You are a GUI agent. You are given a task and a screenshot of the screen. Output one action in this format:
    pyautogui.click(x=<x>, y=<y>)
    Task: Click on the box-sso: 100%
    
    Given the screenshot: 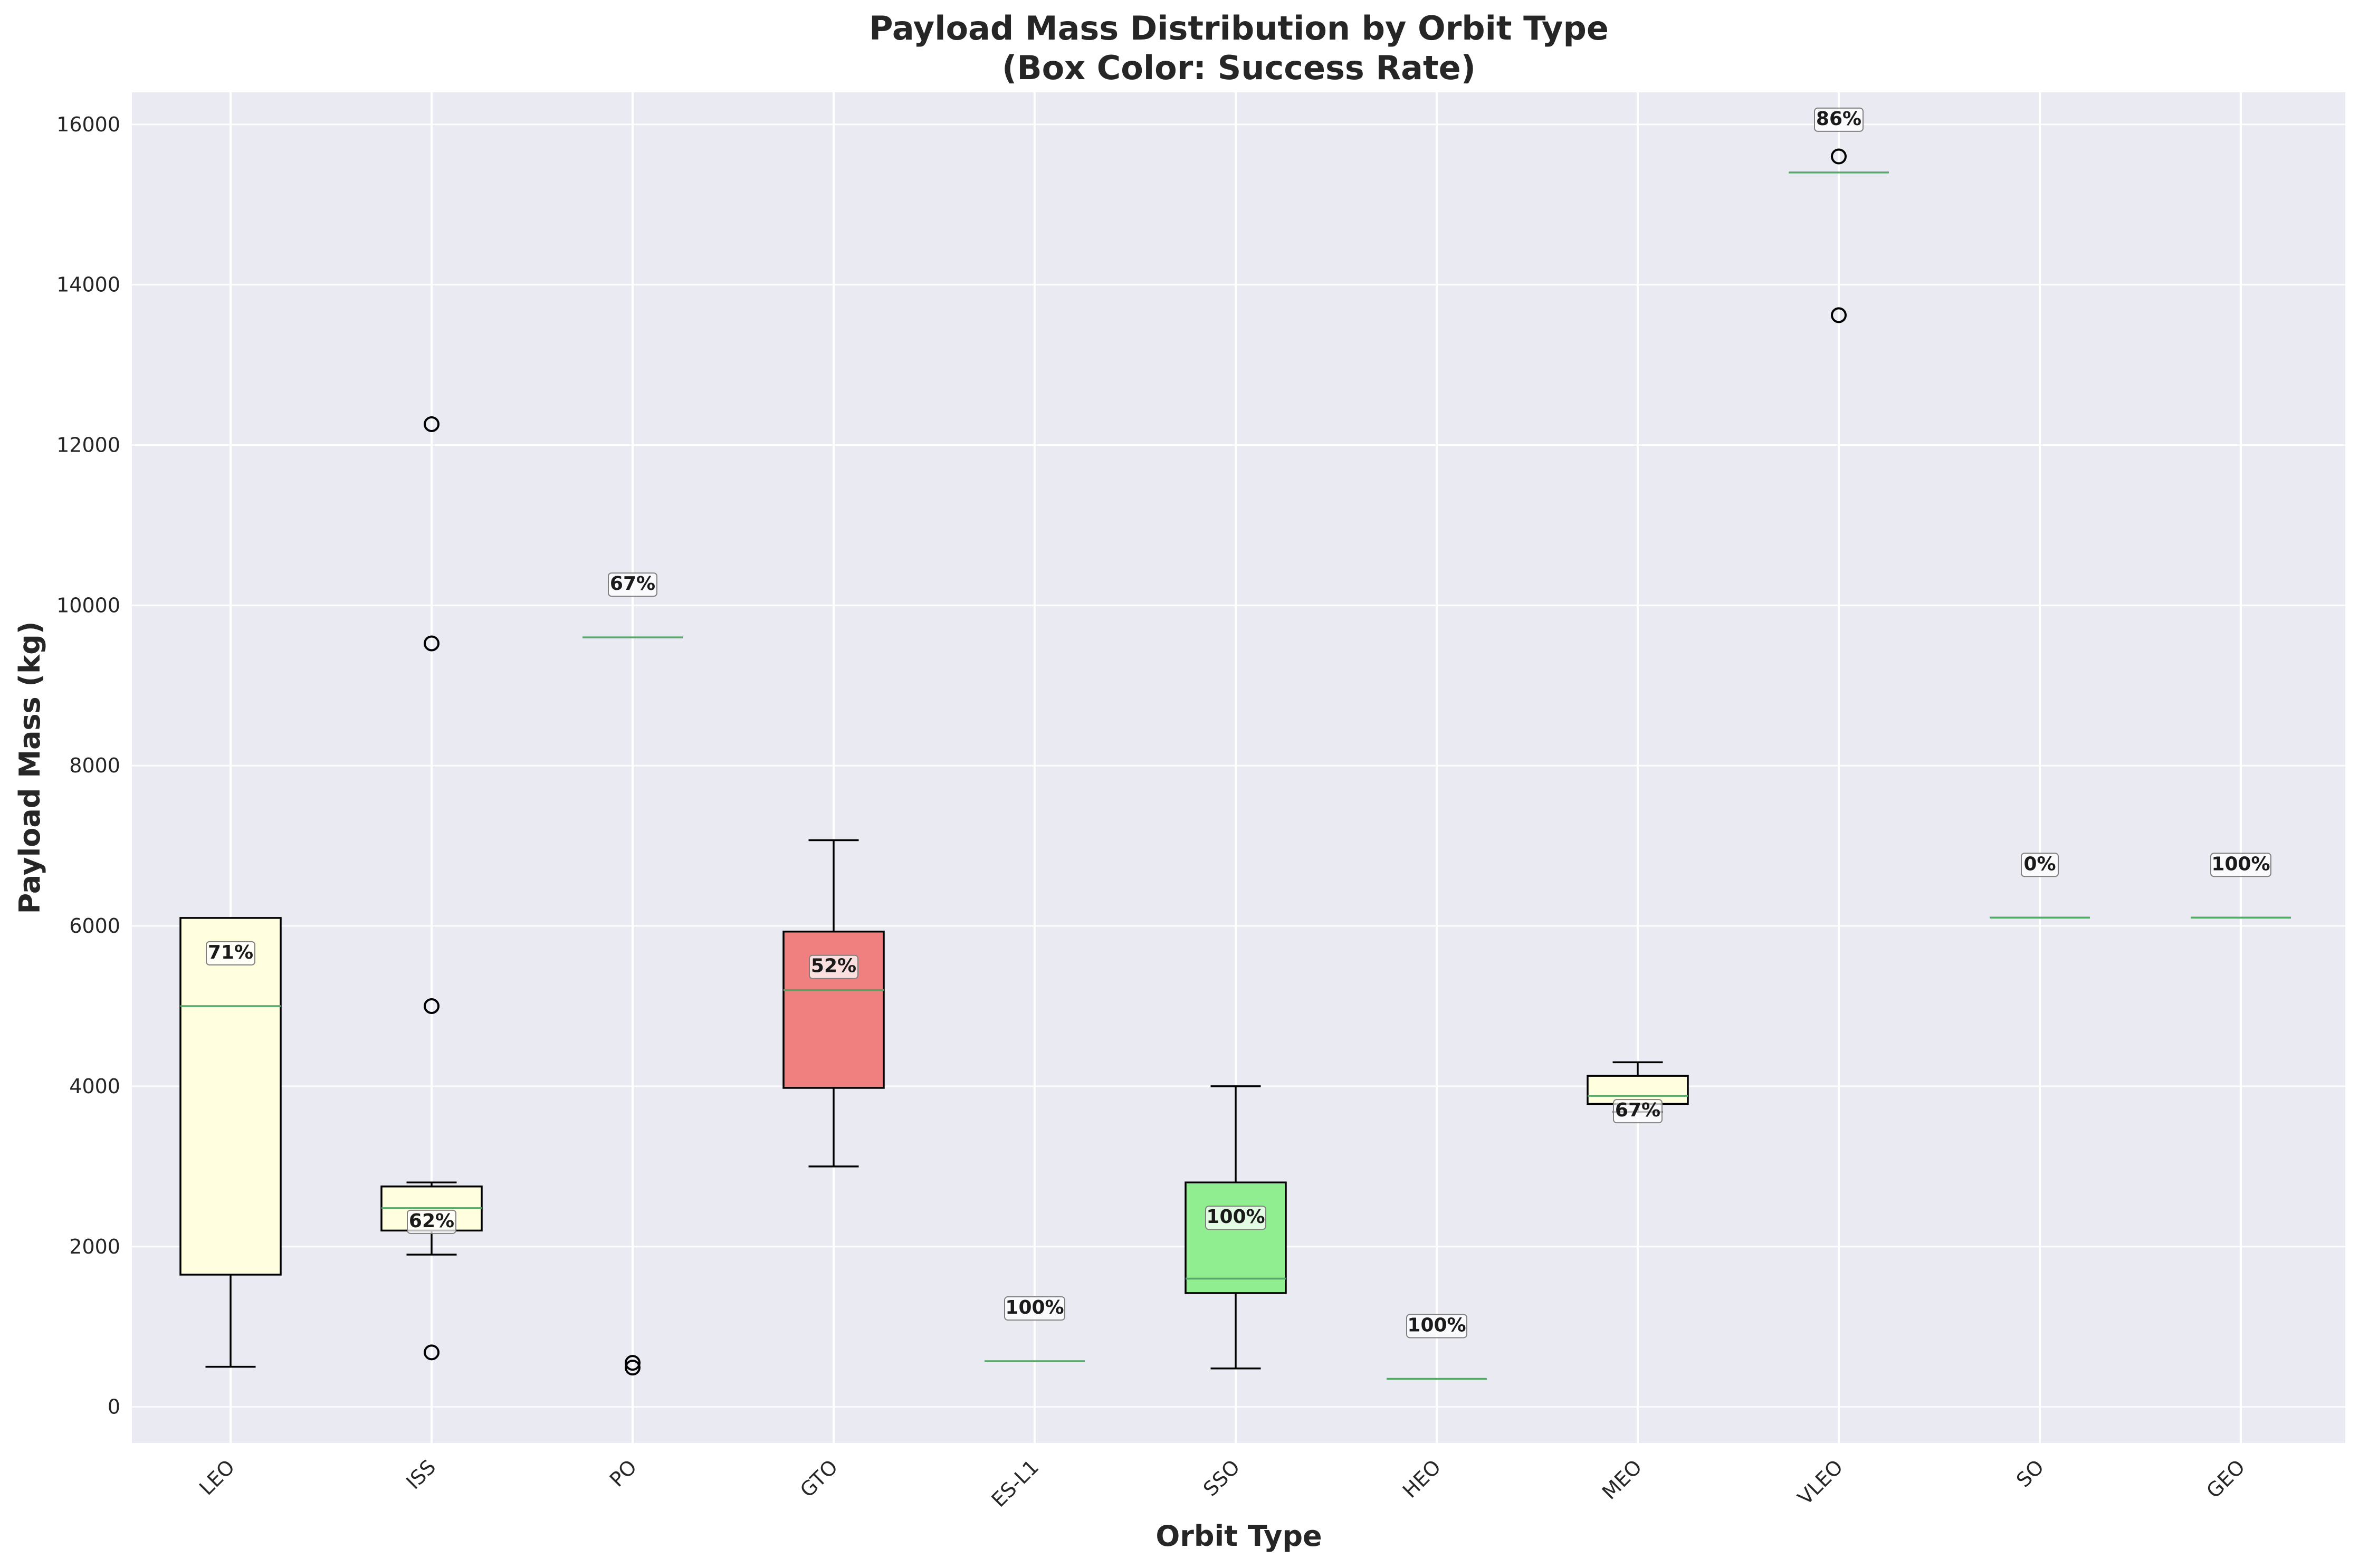 What is the action you would take?
    pyautogui.click(x=1236, y=1227)
    